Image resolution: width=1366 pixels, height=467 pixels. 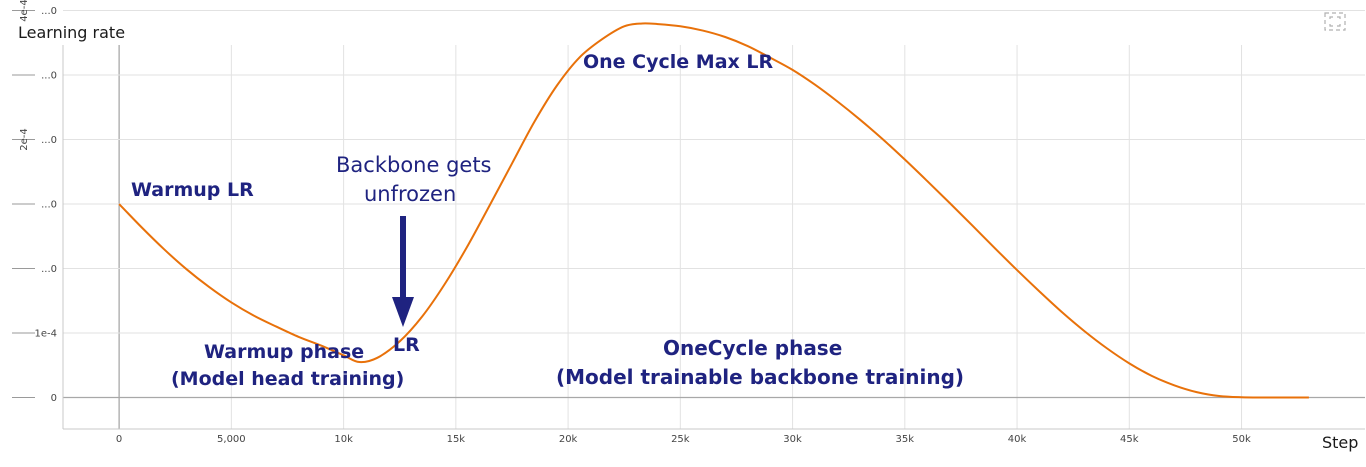 I want to click on y-tick-side-label: 2e-4, so click(x=24, y=139).